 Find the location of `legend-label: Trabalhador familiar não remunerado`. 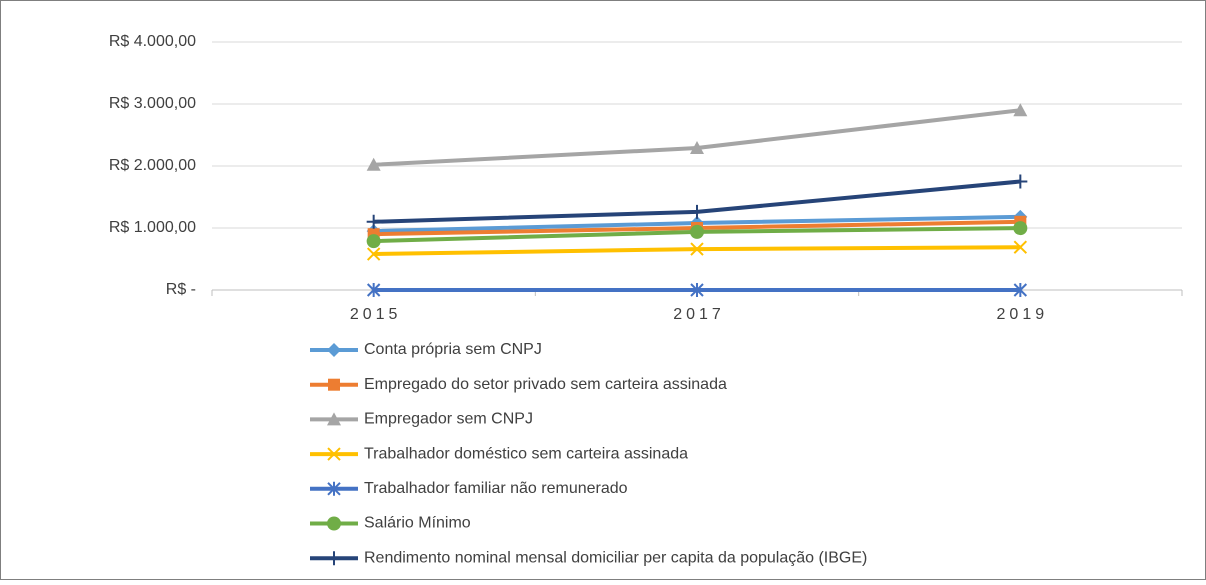

legend-label: Trabalhador familiar não remunerado is located at coordinates (496, 488).